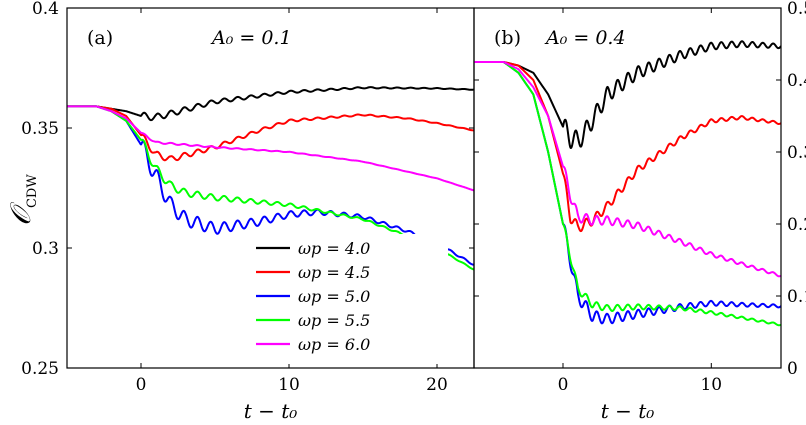 The height and width of the screenshot is (425, 806). What do you see at coordinates (437, 385) in the screenshot?
I see `x-tick-label-a-2: 20` at bounding box center [437, 385].